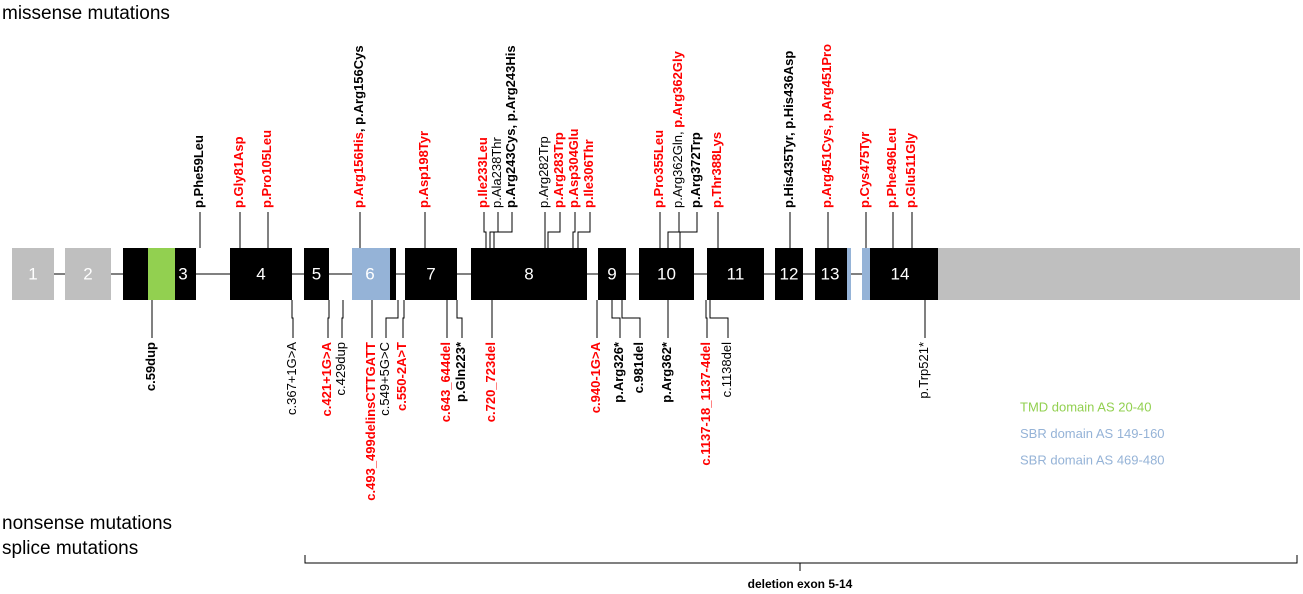 This screenshot has height=594, width=1303. I want to click on mutation-label: p.Arg372Trp, so click(695, 170).